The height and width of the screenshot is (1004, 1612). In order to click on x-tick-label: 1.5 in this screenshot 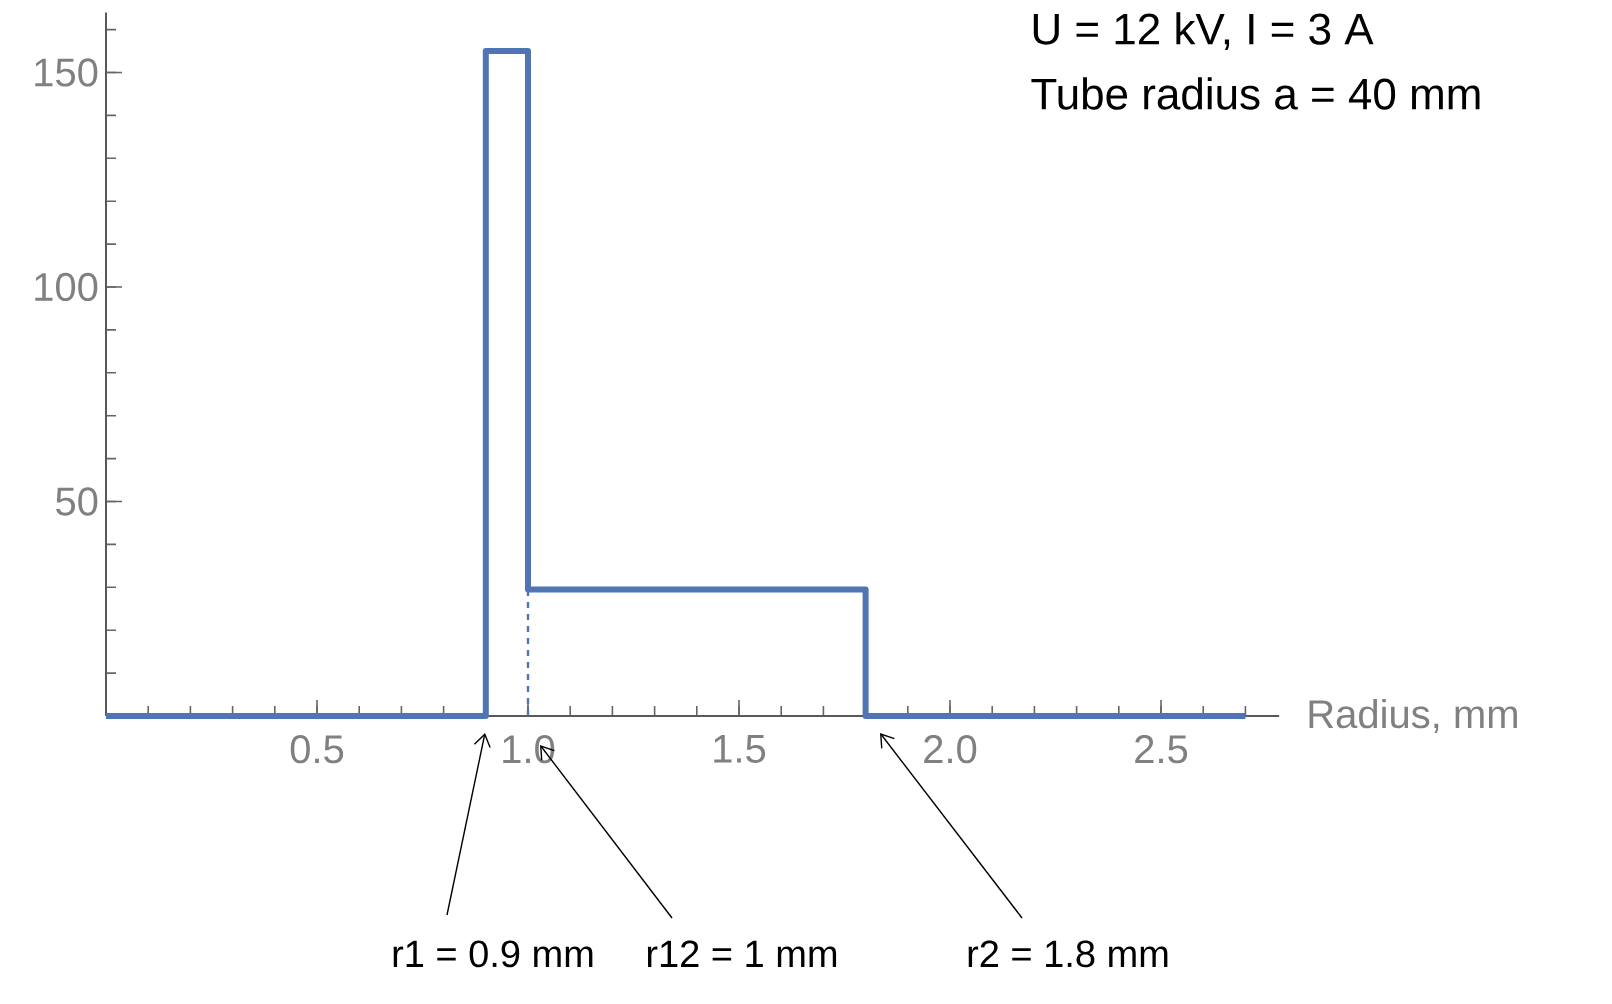, I will do `click(740, 749)`.